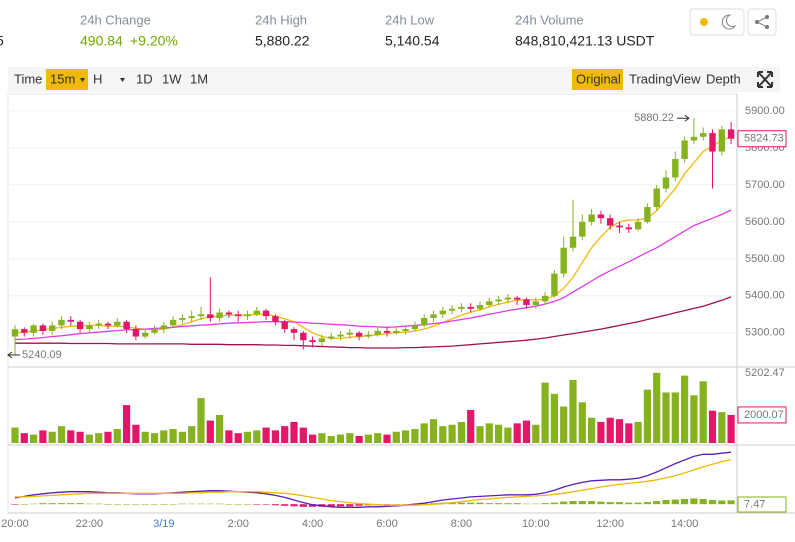 The height and width of the screenshot is (542, 795). What do you see at coordinates (82, 80) in the screenshot?
I see `dropdown-caret` at bounding box center [82, 80].